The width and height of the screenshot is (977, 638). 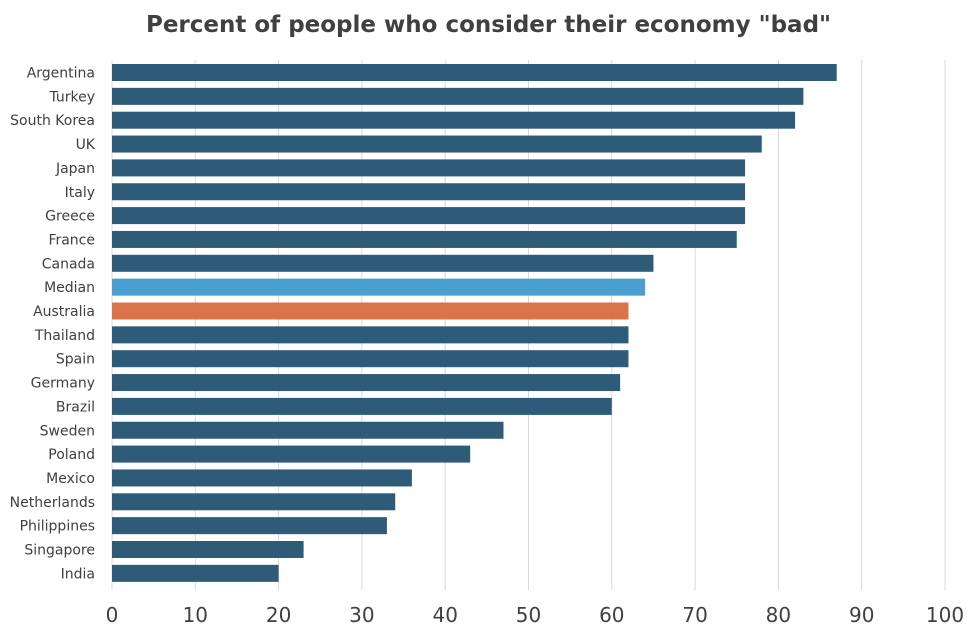 What do you see at coordinates (75, 407) in the screenshot?
I see `category-label: Brazil` at bounding box center [75, 407].